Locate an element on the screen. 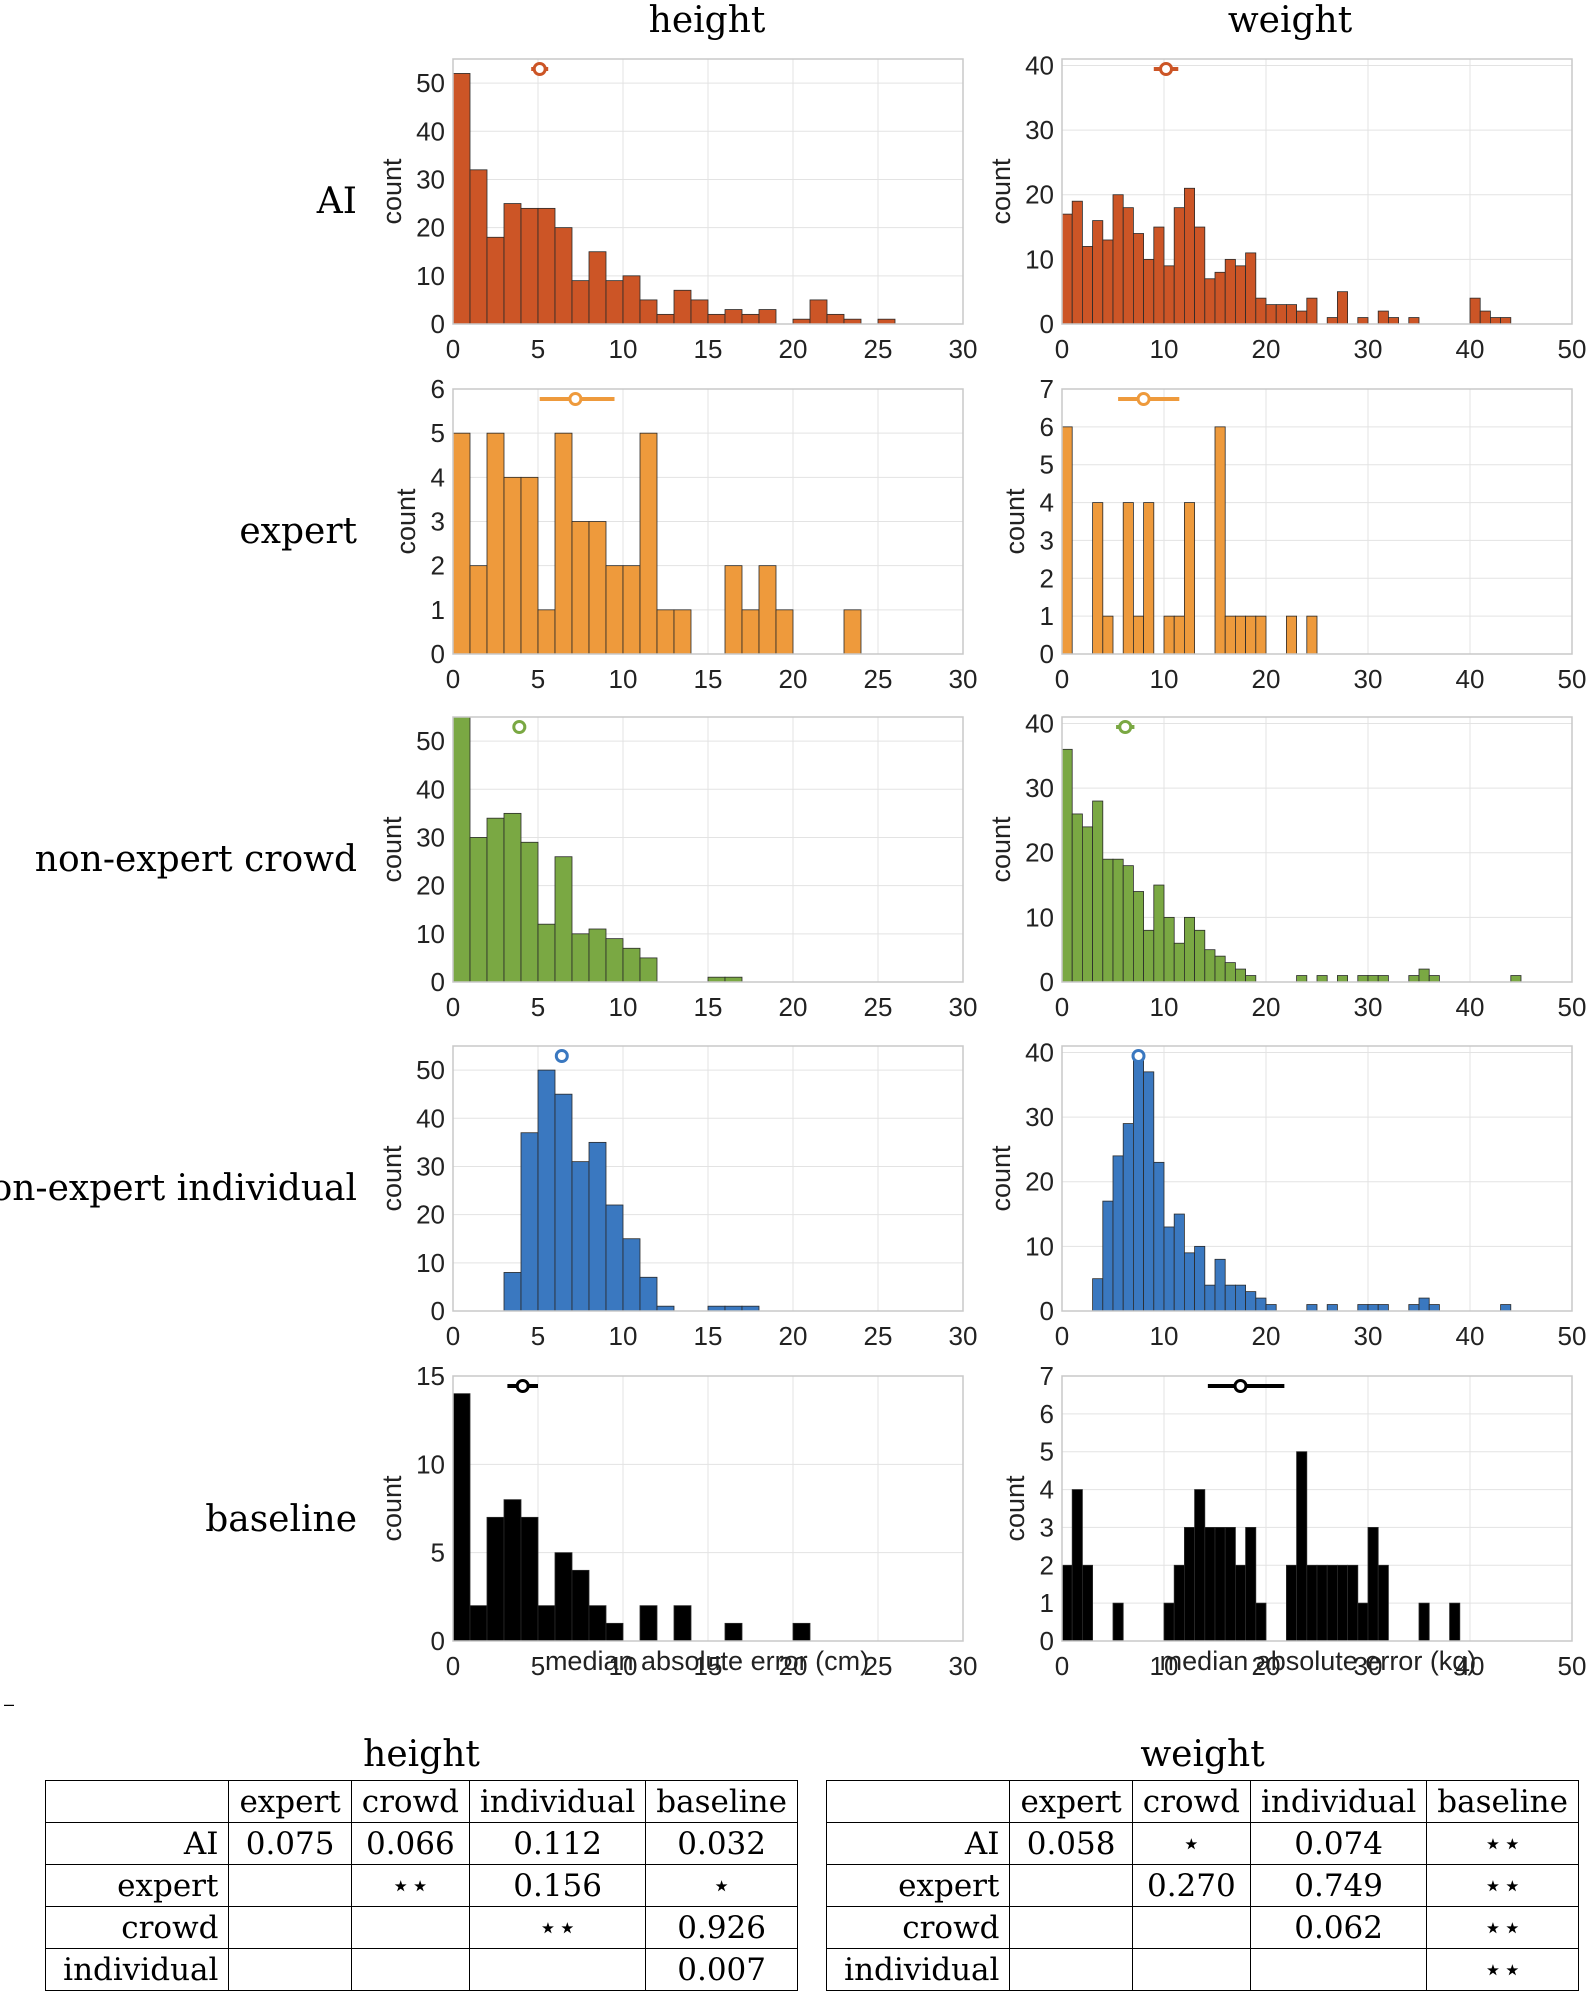 This screenshot has height=2010, width=1594. column-title-weight: weight is located at coordinates (1290, 20).